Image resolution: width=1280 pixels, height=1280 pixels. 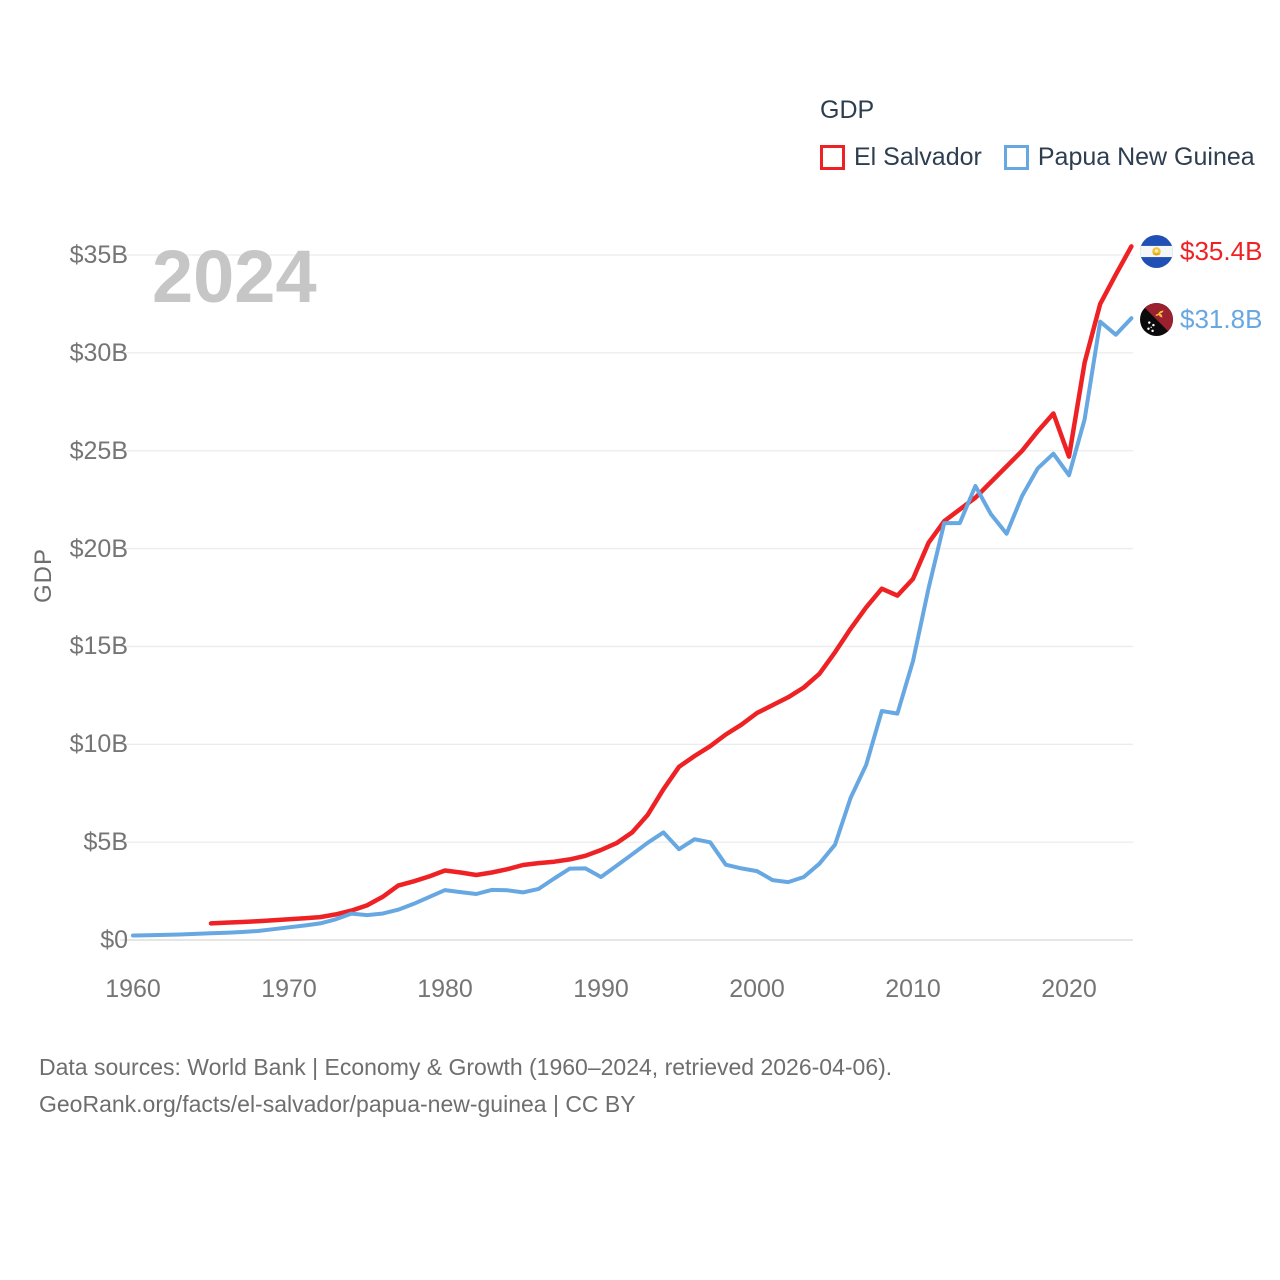 I want to click on y-tick-label: $25B, so click(x=98, y=450).